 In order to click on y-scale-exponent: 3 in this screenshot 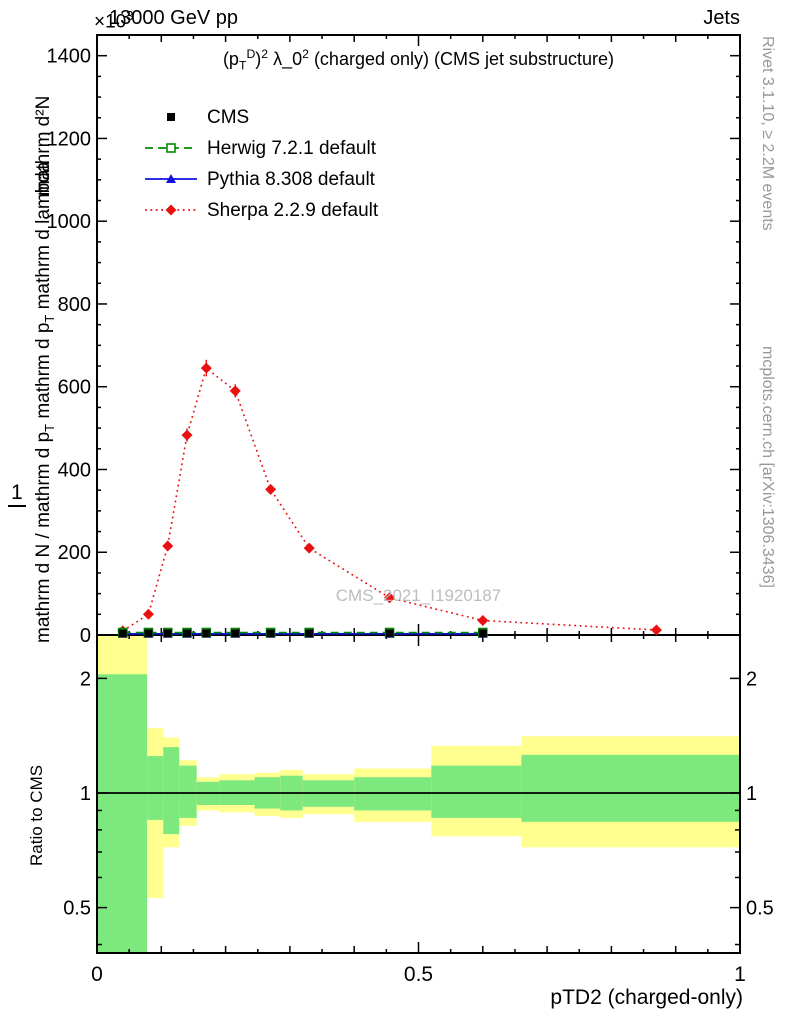, I will do `click(130, 15)`.